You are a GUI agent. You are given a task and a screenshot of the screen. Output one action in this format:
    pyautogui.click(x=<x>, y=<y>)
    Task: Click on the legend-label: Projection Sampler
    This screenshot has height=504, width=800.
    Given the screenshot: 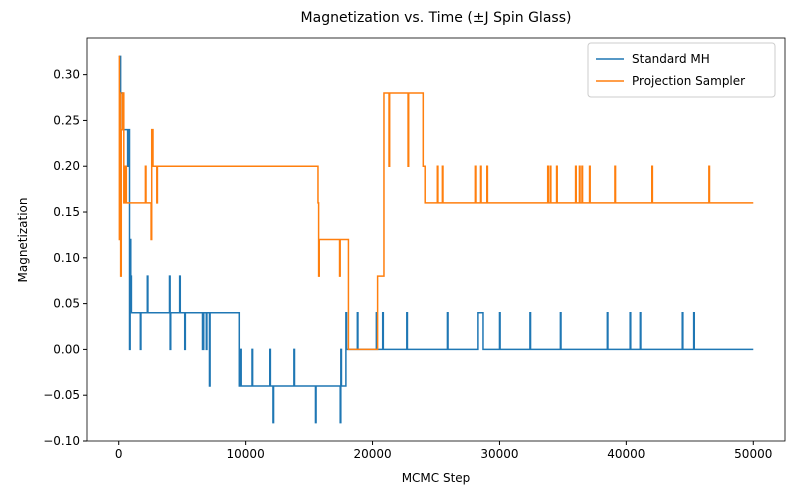 What is the action you would take?
    pyautogui.click(x=688, y=81)
    